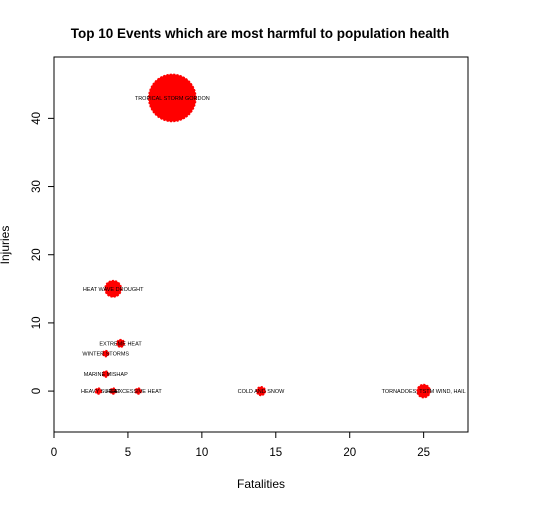  I want to click on y-tick-label: 0, so click(37, 391).